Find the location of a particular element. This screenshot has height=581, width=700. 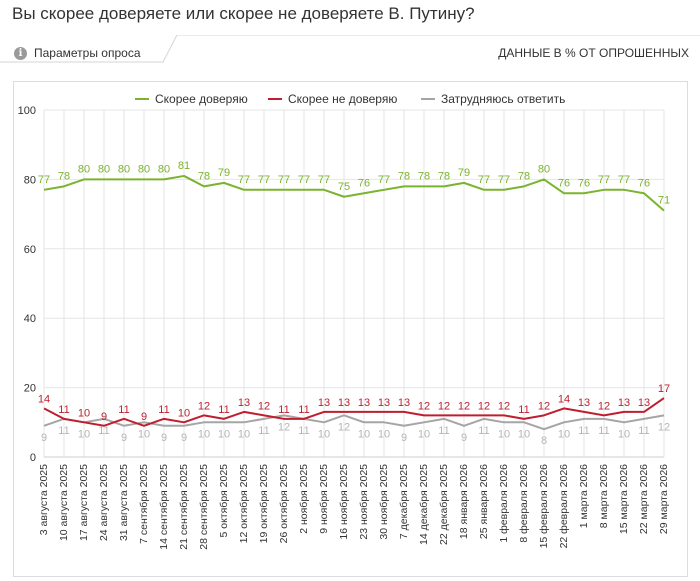

x-tick-label: 2 ноября 2025 is located at coordinates (304, 499).